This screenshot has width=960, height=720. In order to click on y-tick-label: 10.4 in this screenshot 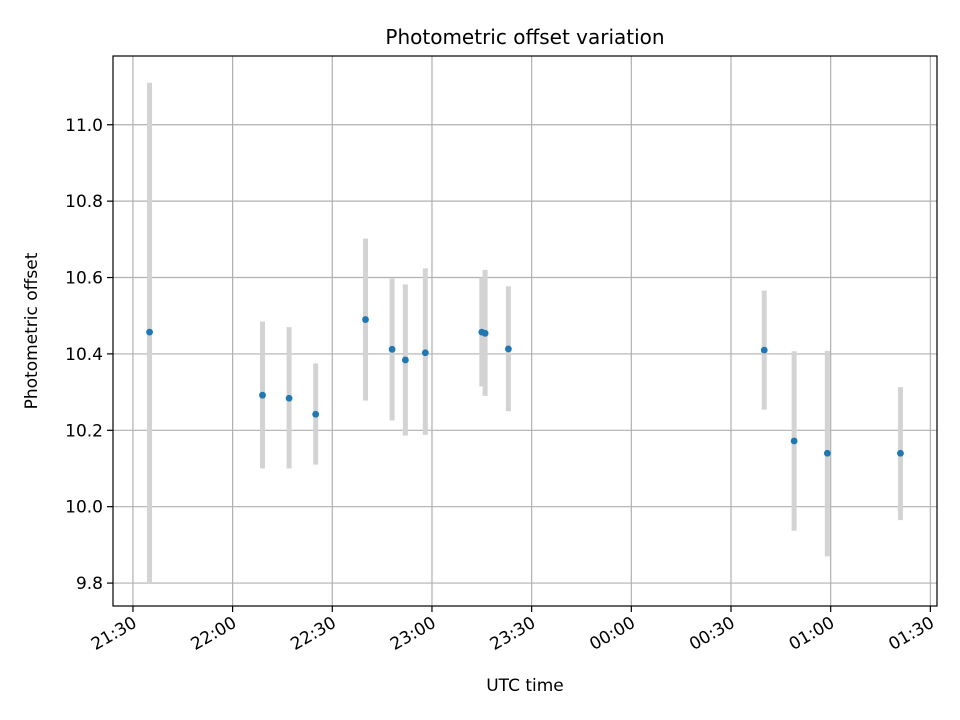, I will do `click(84, 355)`.